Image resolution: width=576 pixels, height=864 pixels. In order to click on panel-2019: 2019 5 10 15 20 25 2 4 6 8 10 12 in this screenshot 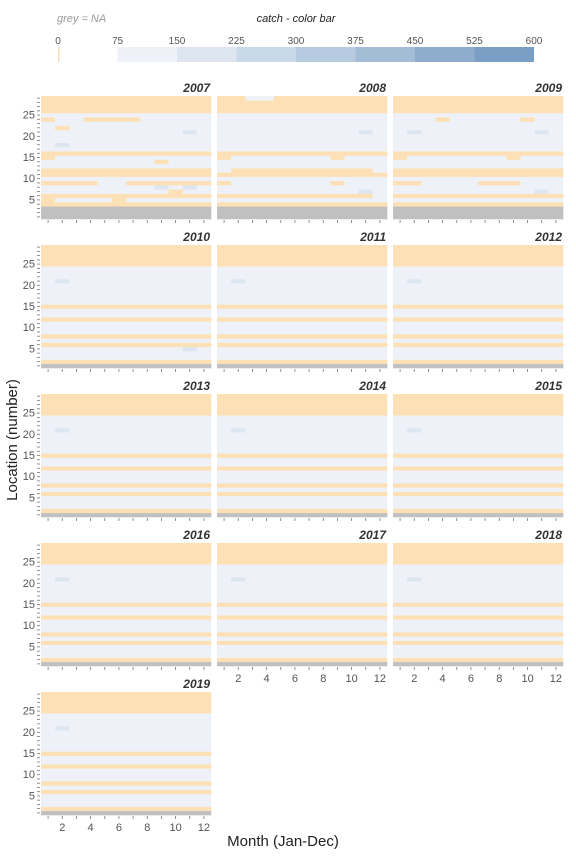, I will do `click(117, 755)`.